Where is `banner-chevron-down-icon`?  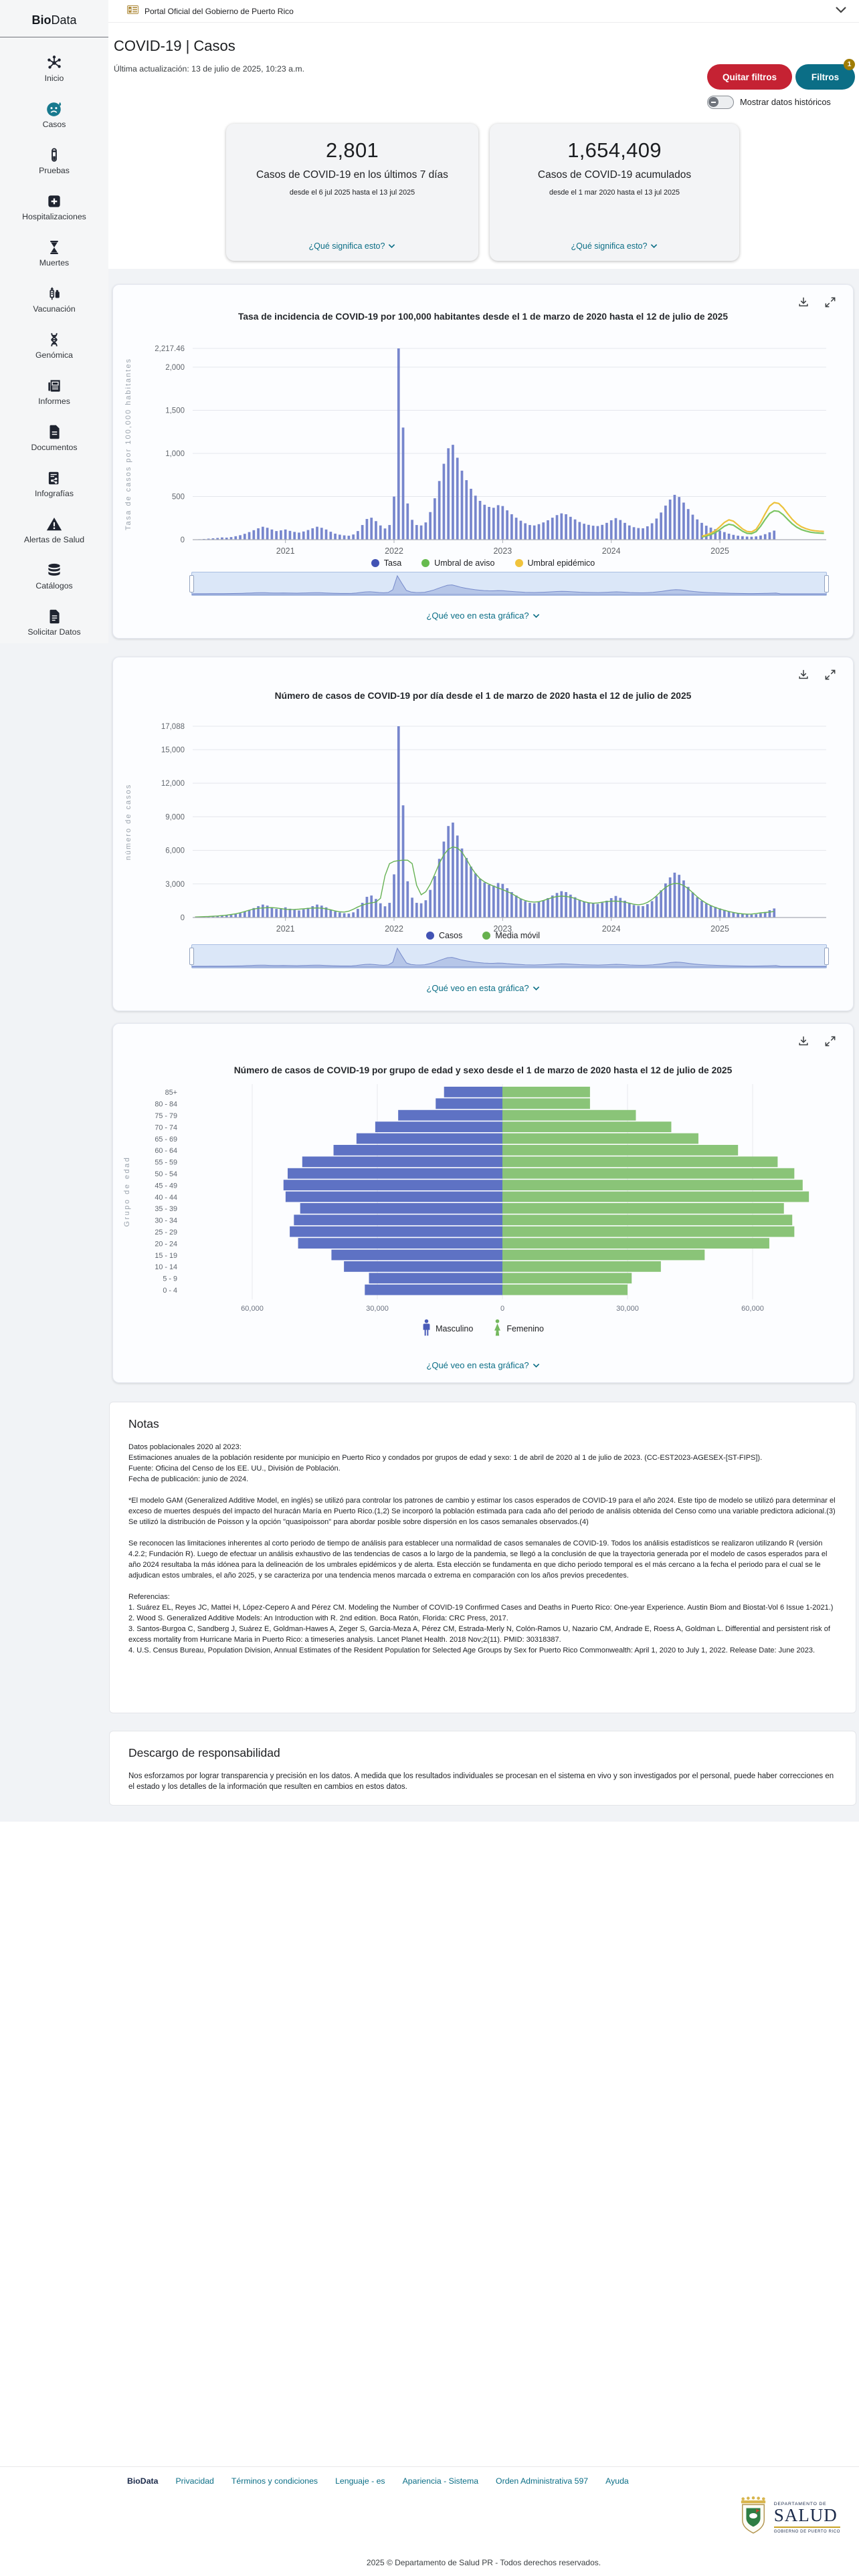 banner-chevron-down-icon is located at coordinates (841, 11).